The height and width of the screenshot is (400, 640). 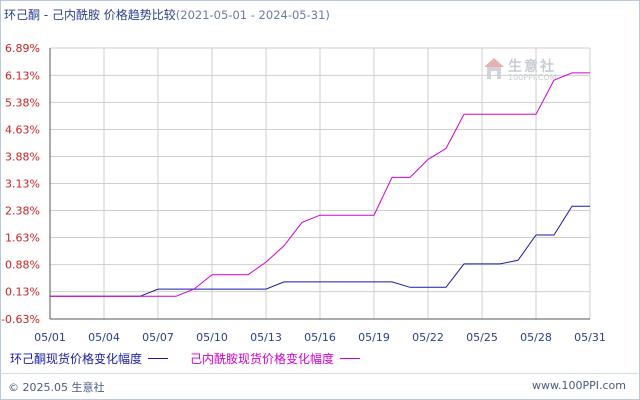 I want to click on chart-title-text: 环己酮 - 己内酰胺 价格趋势比较, so click(x=90, y=15).